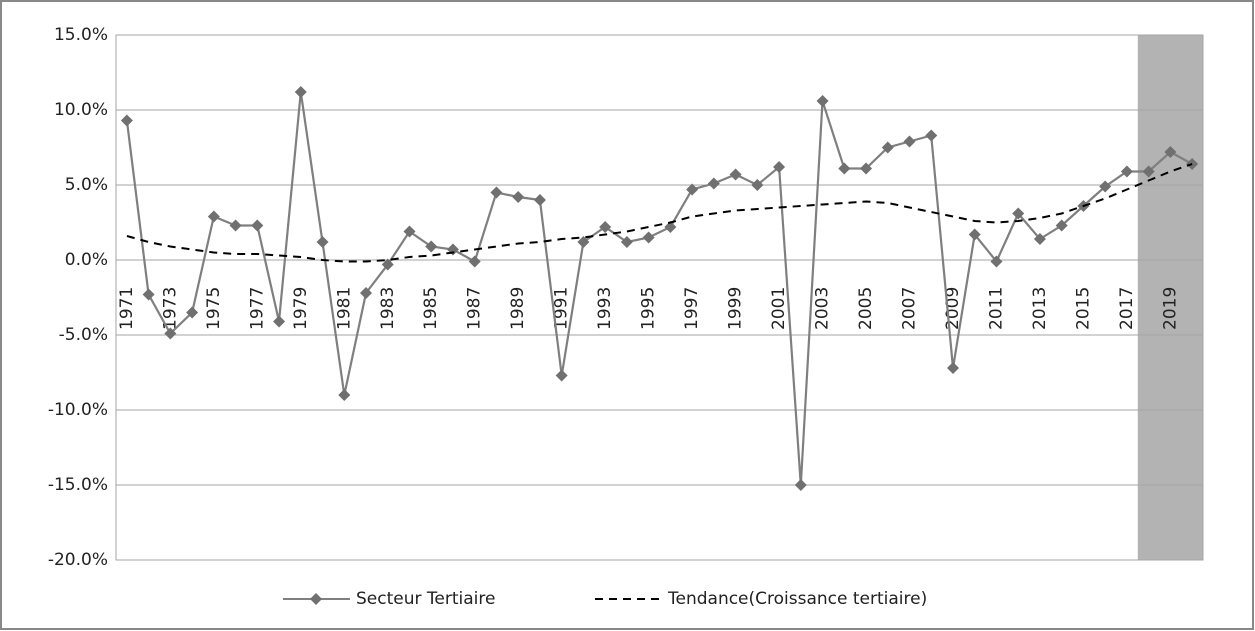 This screenshot has height=631, width=1255. I want to click on y-tick-label: 5.0%, so click(86, 185).